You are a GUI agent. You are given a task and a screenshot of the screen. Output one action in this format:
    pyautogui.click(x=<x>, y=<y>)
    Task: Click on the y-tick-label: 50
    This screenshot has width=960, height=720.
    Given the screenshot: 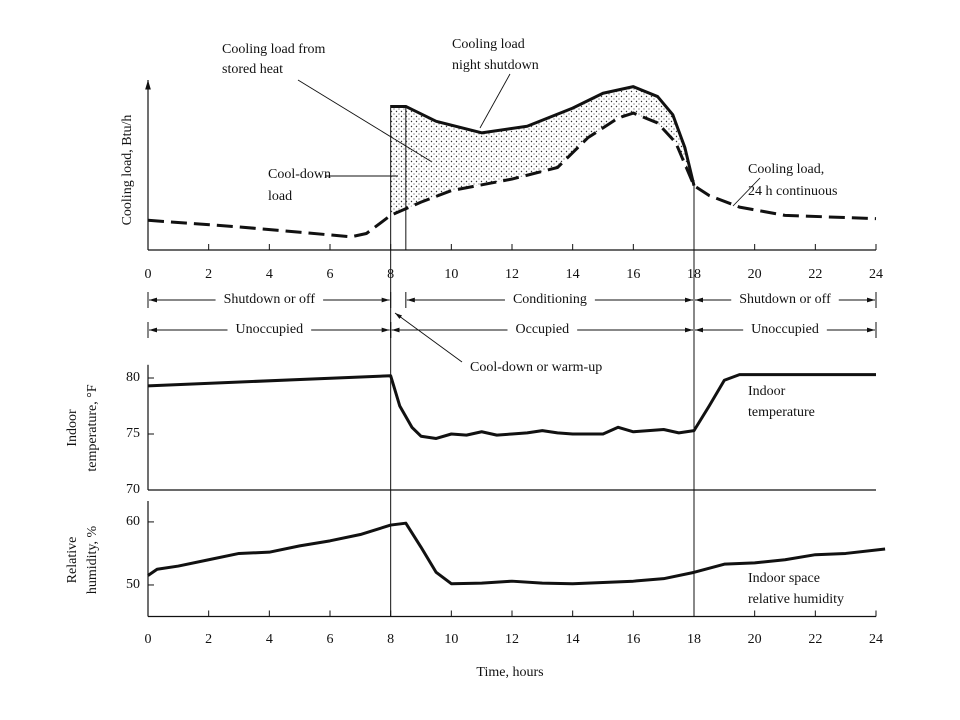 What is the action you would take?
    pyautogui.click(x=133, y=584)
    